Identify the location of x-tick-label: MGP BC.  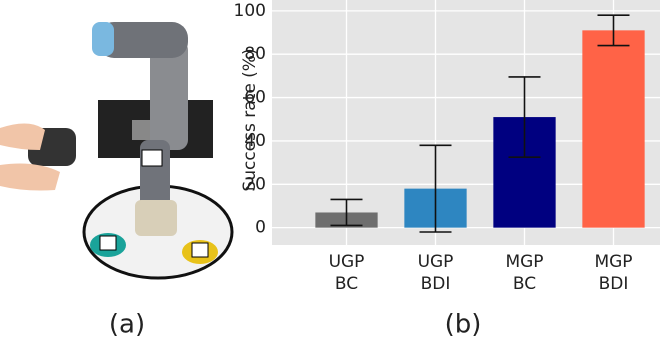
(524, 273).